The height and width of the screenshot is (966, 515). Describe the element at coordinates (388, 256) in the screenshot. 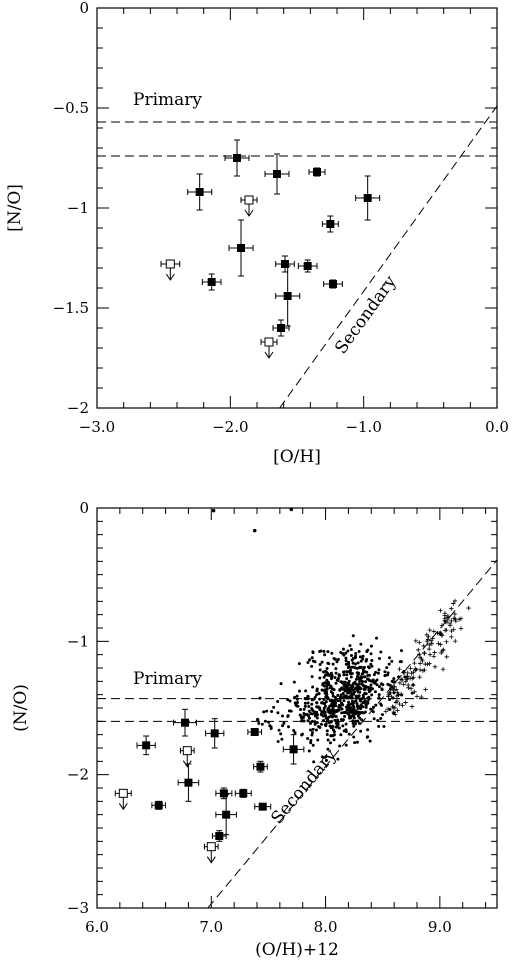

I see `secondary-line` at that location.